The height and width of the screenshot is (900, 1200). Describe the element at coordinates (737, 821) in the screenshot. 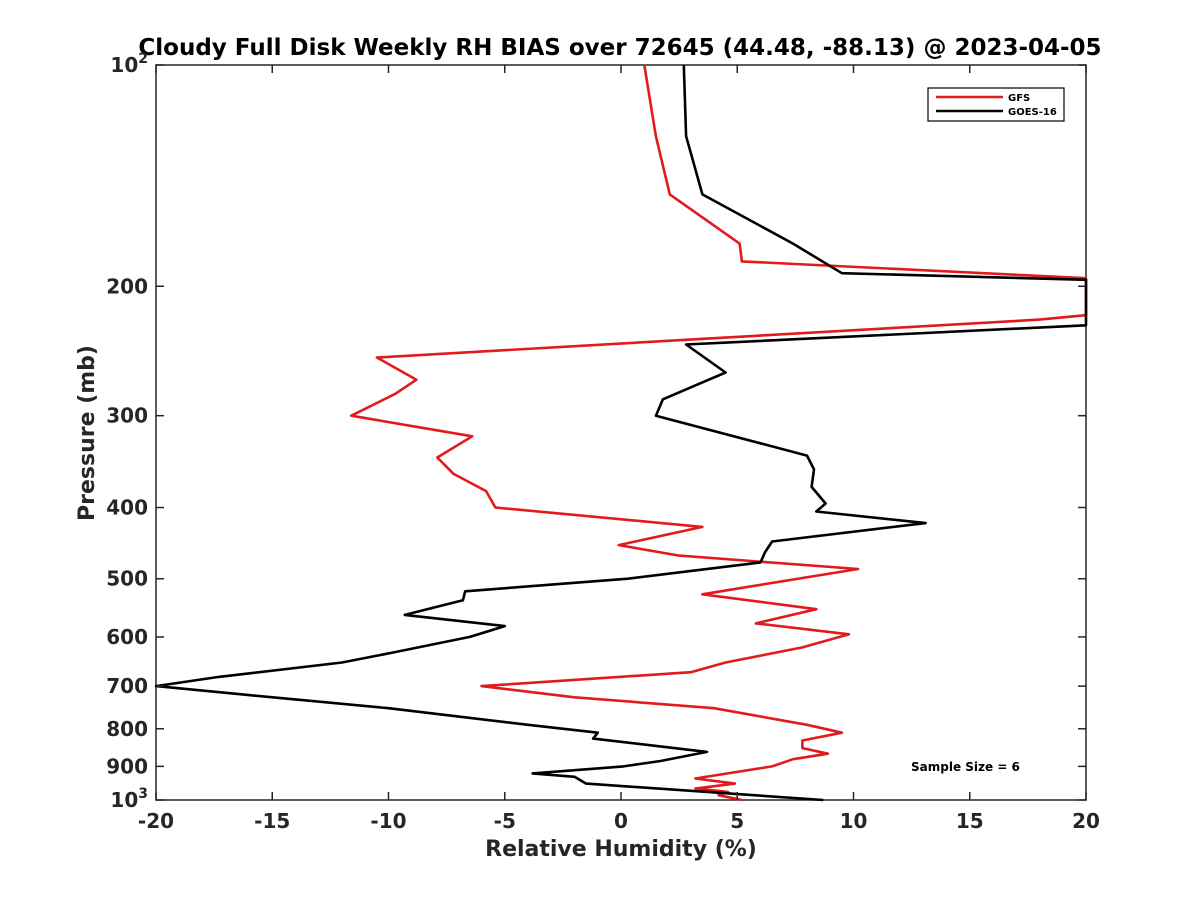

I see `x-tick-label: 5` at that location.